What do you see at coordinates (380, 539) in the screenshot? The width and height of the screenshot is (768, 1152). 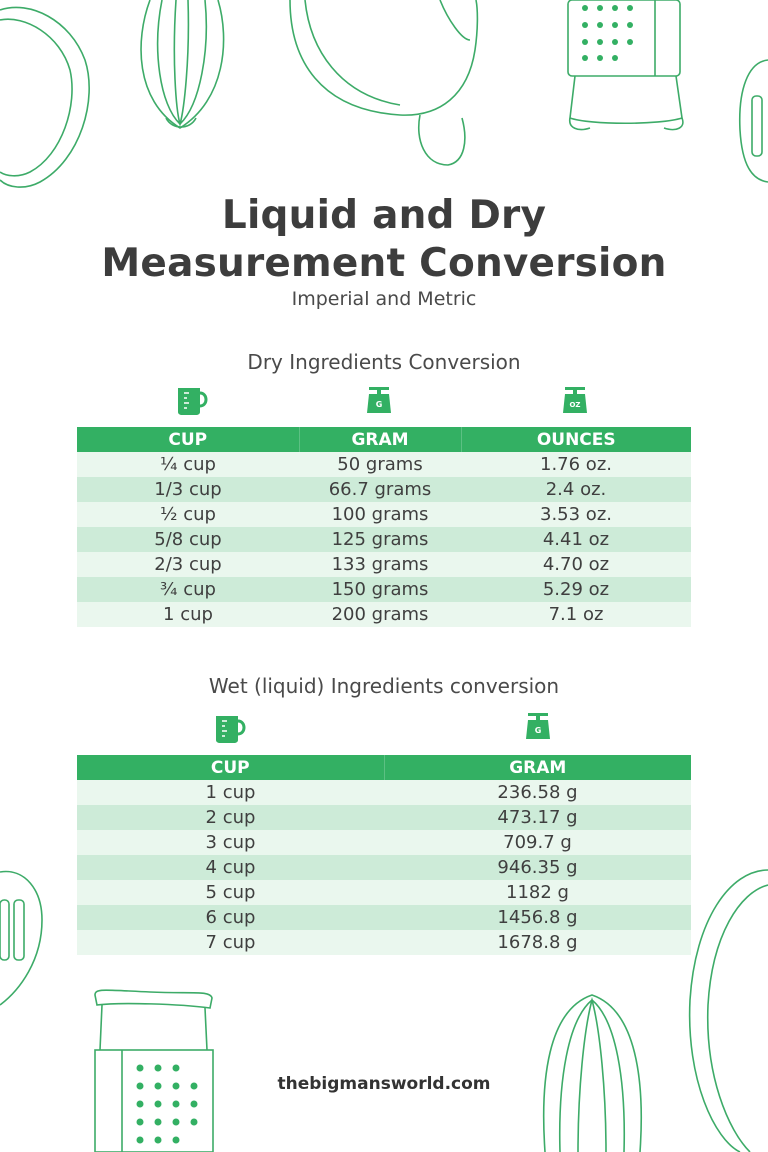 I see `gram-cell: 125 grams` at bounding box center [380, 539].